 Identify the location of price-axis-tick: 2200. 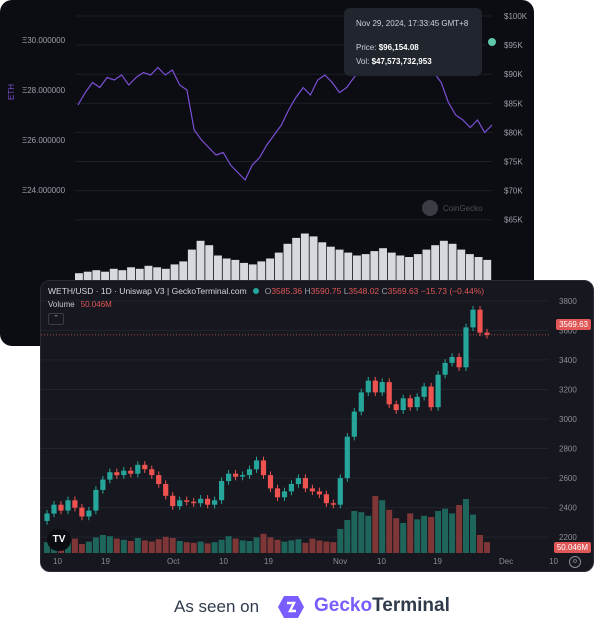
(568, 537).